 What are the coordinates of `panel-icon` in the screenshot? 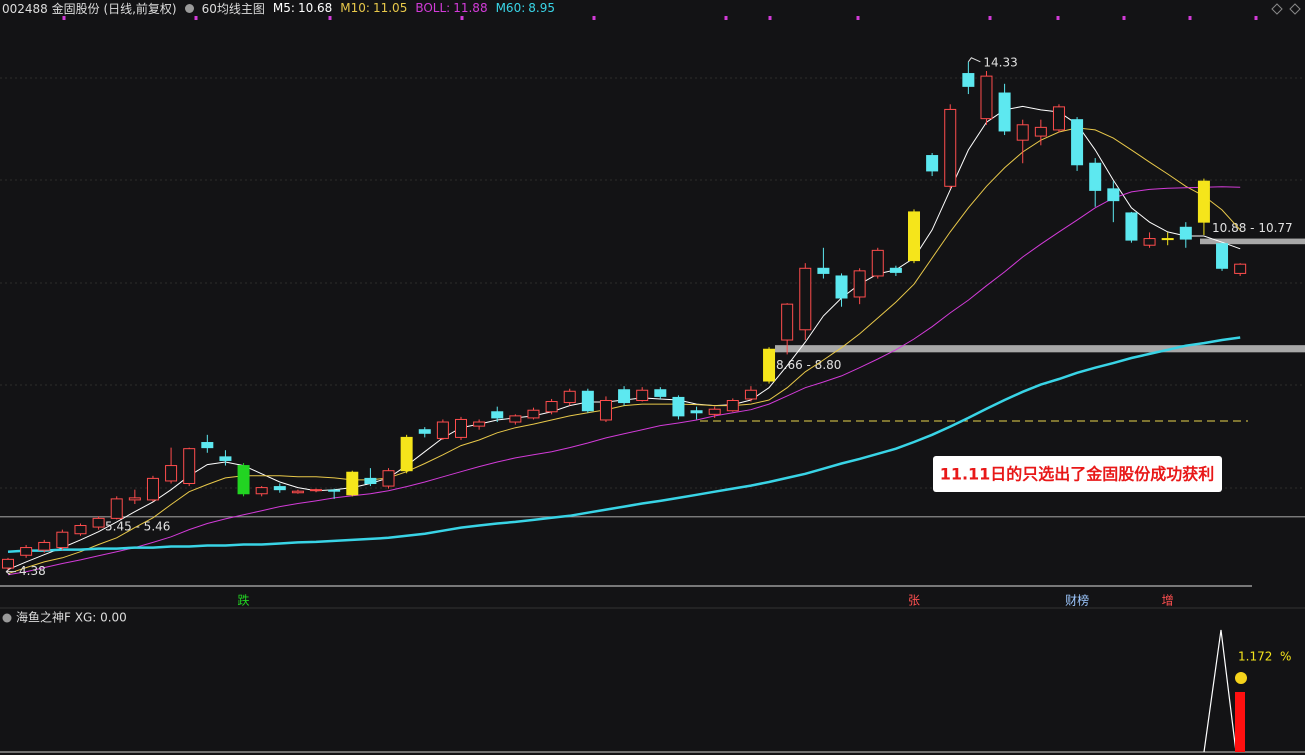 It's located at (7, 618).